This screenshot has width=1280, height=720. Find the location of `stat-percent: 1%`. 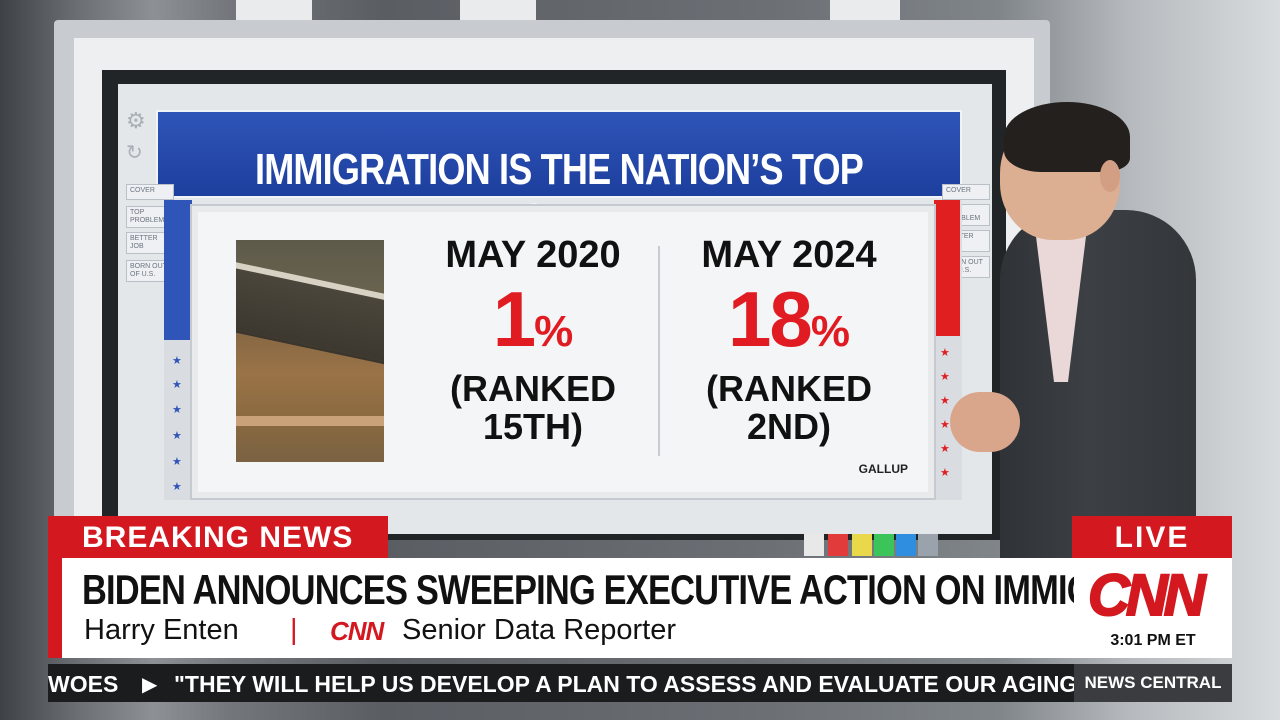

stat-percent: 1% is located at coordinates (533, 319).